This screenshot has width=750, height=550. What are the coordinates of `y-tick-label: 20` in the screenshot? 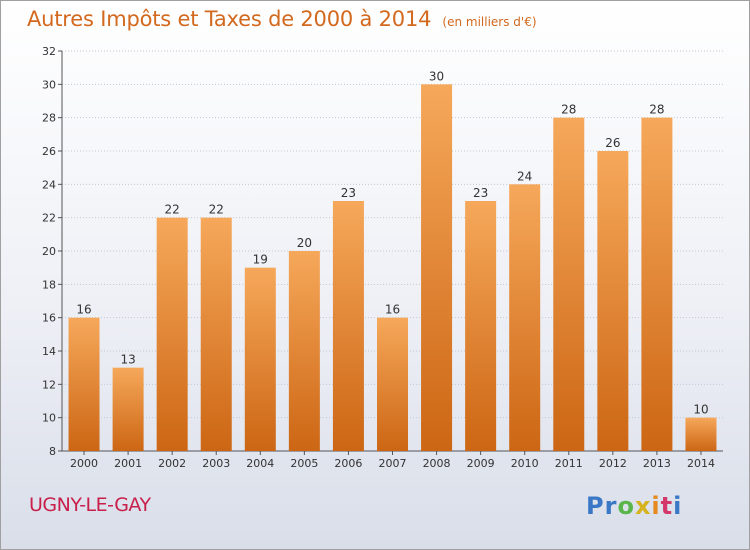 It's located at (49, 251).